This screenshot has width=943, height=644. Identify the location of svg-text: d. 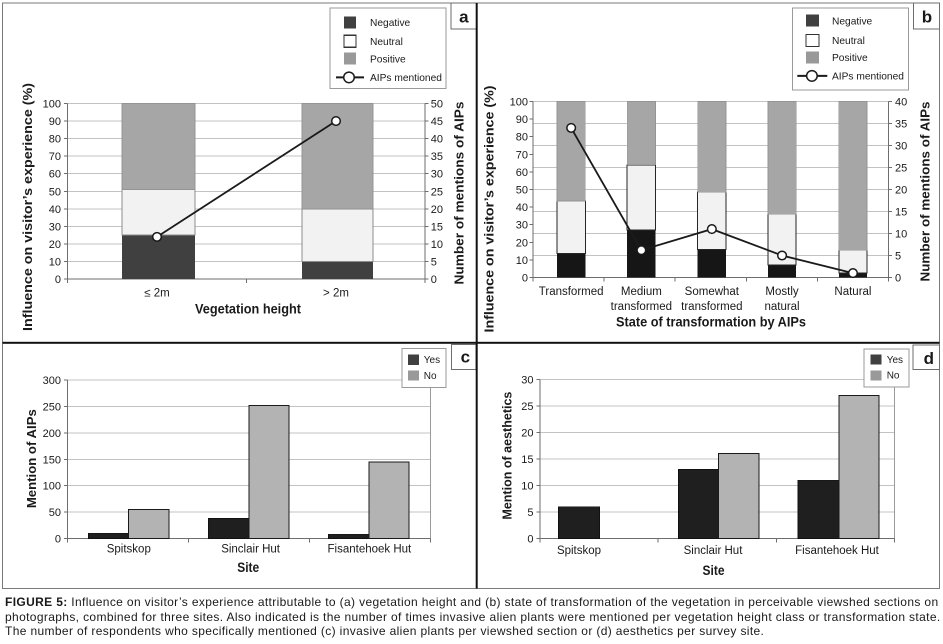
(929, 358).